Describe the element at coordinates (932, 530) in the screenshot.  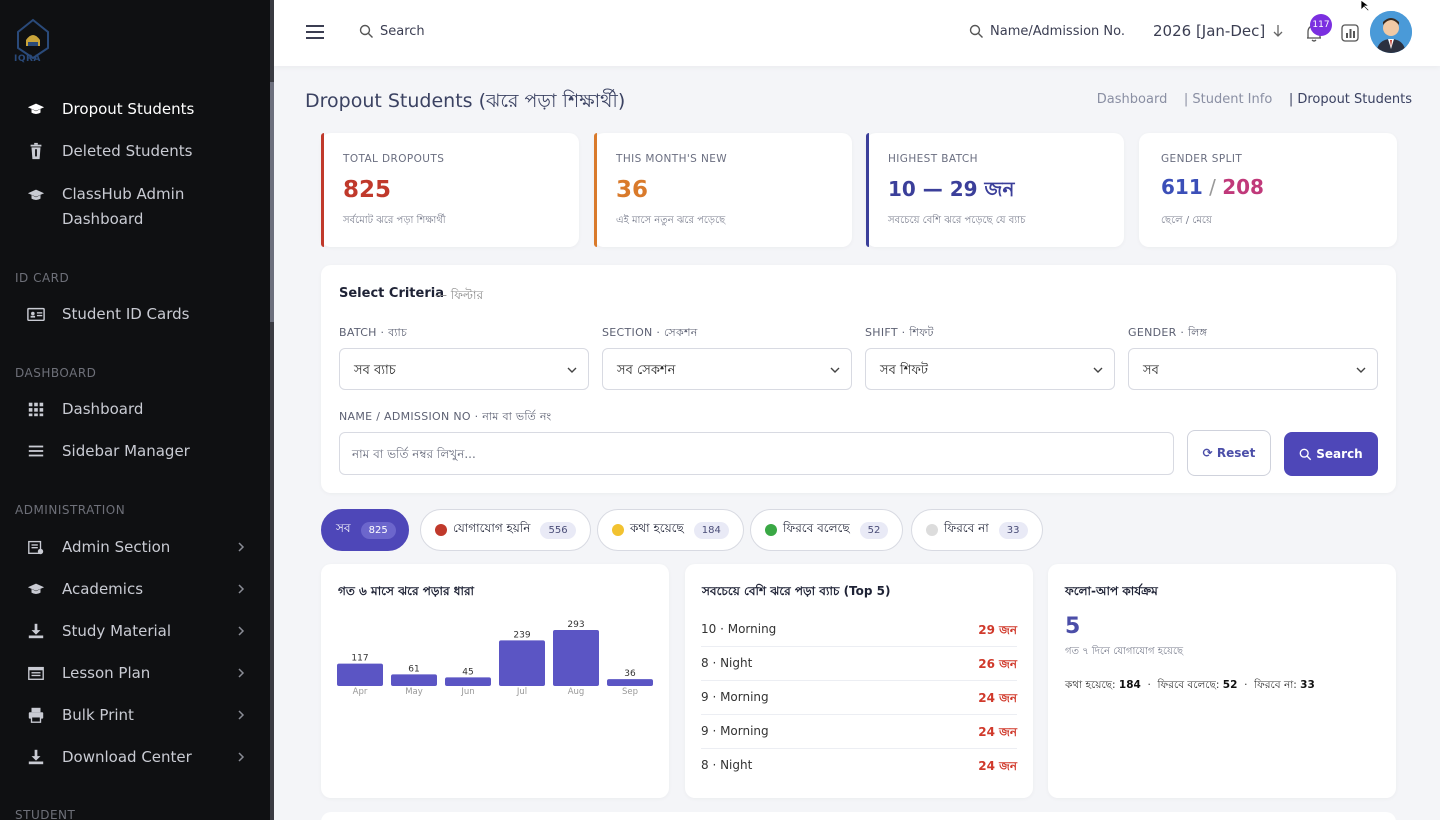
I see `status-dot-grey` at that location.